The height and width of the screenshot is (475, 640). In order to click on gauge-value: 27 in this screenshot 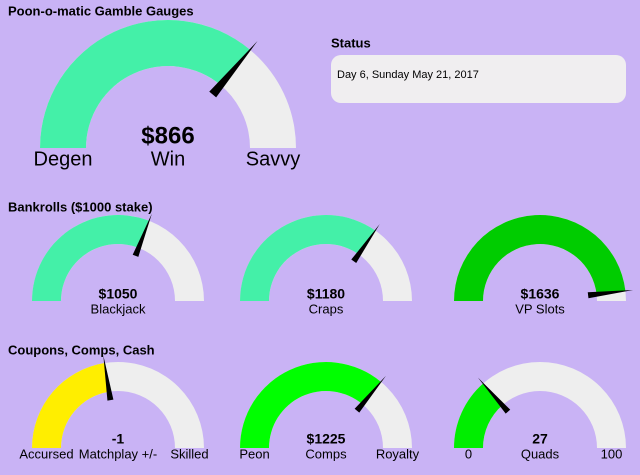, I will do `click(540, 439)`.